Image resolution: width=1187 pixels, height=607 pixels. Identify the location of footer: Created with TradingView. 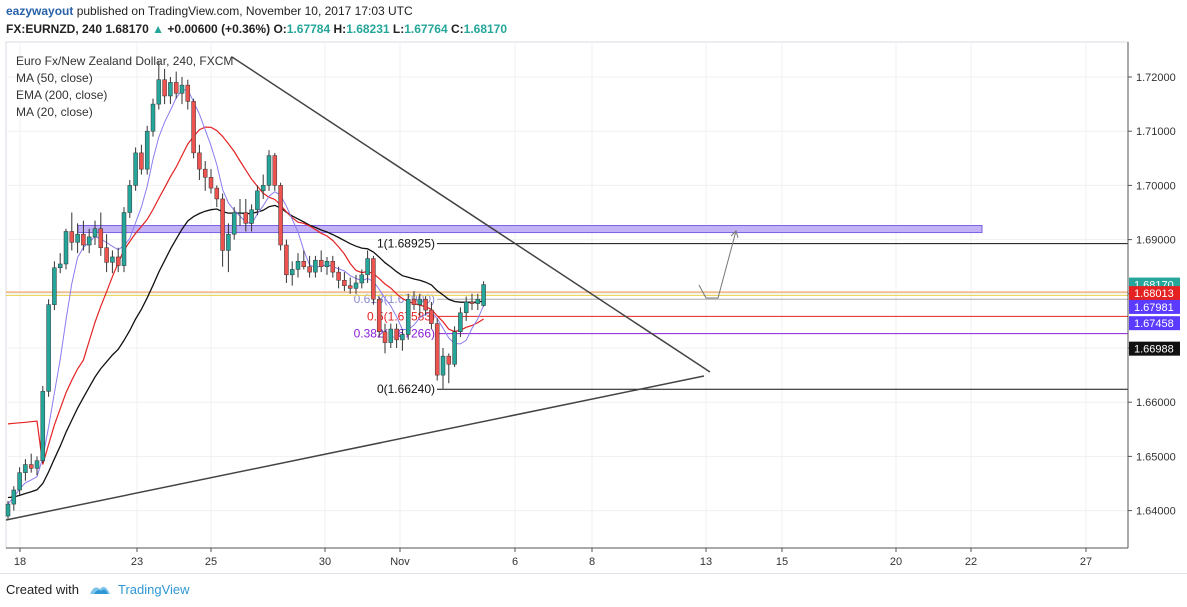
(593, 590).